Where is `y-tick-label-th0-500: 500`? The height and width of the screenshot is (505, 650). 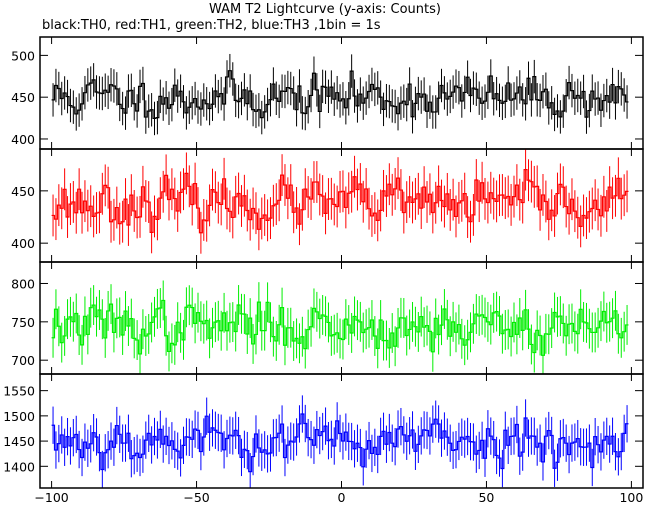
y-tick-label-th0-500: 500 is located at coordinates (23, 55).